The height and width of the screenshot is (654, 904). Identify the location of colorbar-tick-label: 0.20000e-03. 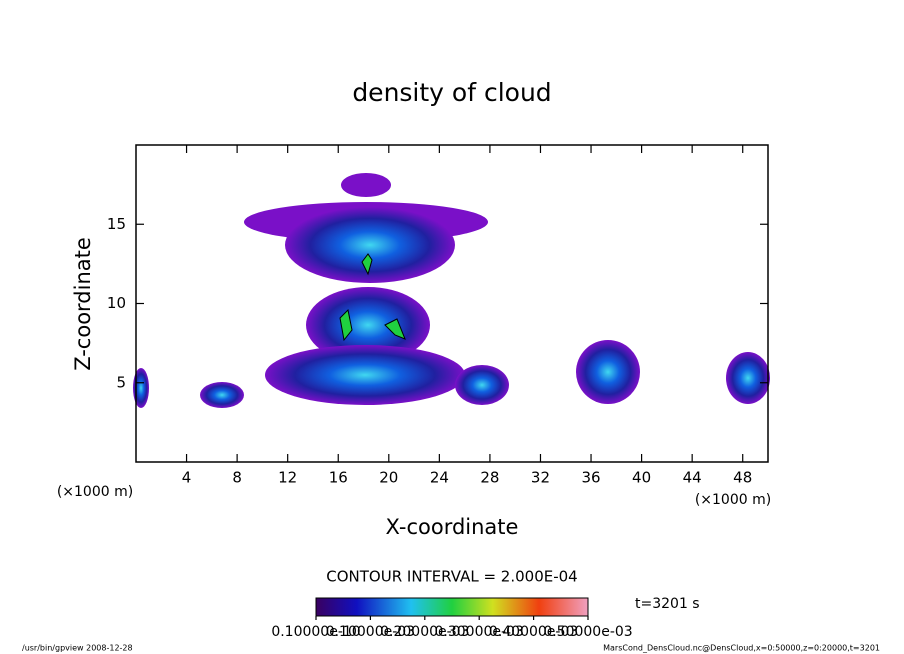
(424, 632).